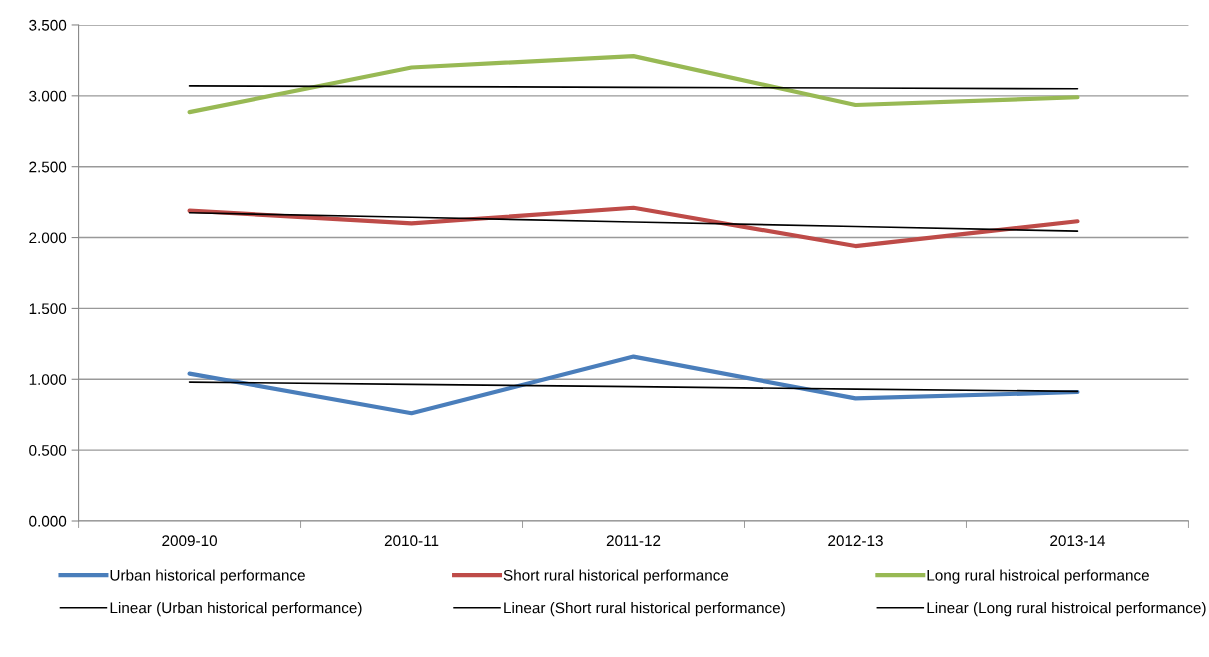 The width and height of the screenshot is (1209, 657). I want to click on legend-label: Linear (Long rural histroical performance), so click(1066, 609).